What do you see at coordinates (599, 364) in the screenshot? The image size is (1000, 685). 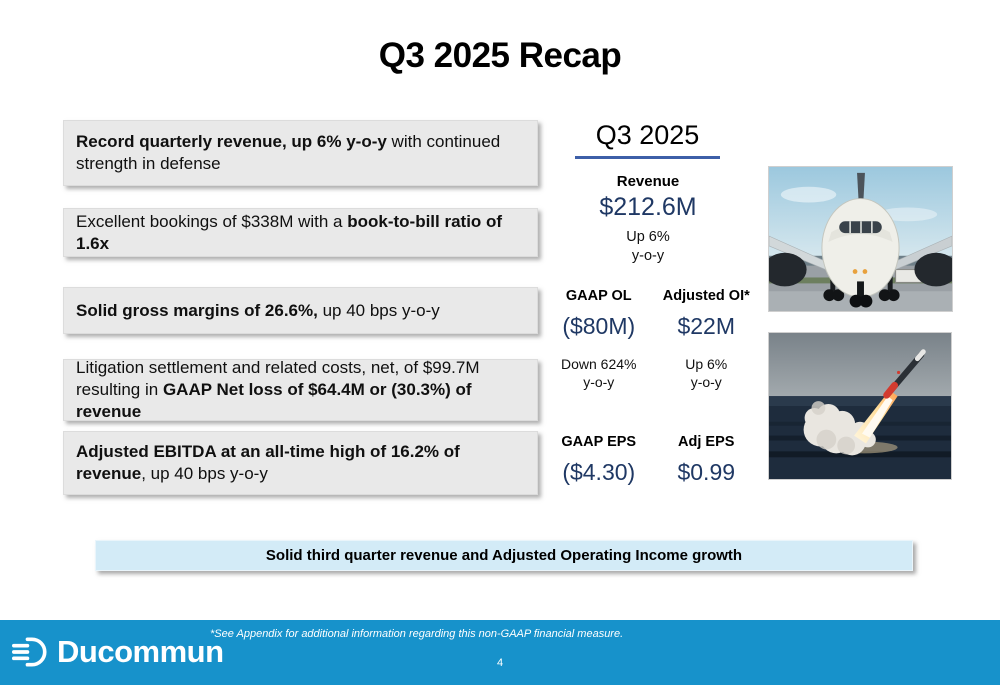 I see `gaap-ol-change: Down 624%` at bounding box center [599, 364].